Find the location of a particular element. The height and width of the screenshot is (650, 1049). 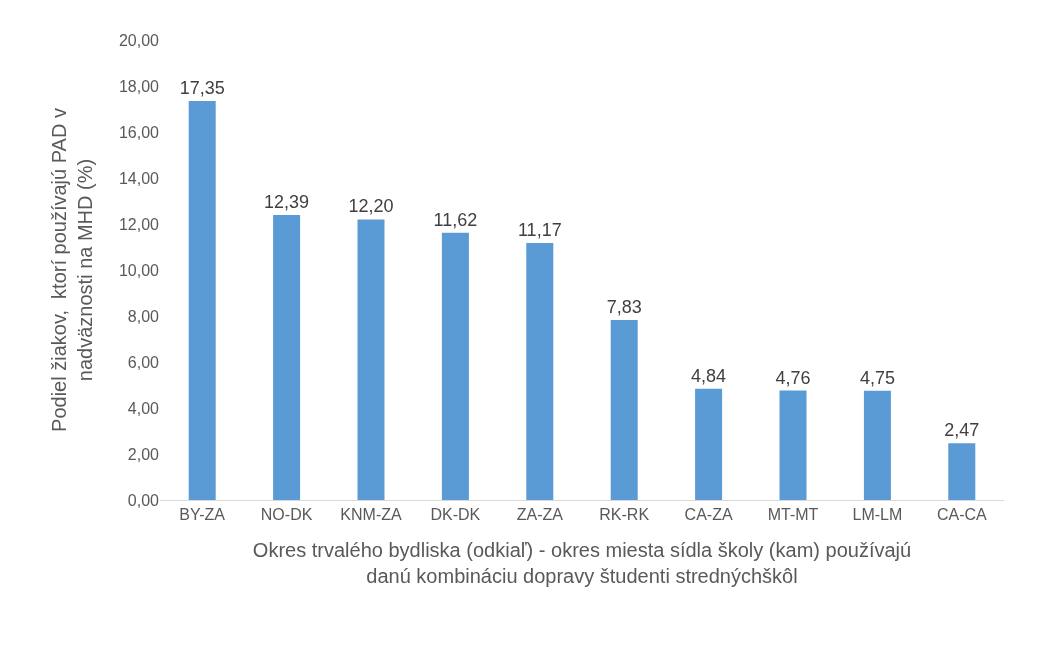

y-tick-label: 16,00 is located at coordinates (139, 132).